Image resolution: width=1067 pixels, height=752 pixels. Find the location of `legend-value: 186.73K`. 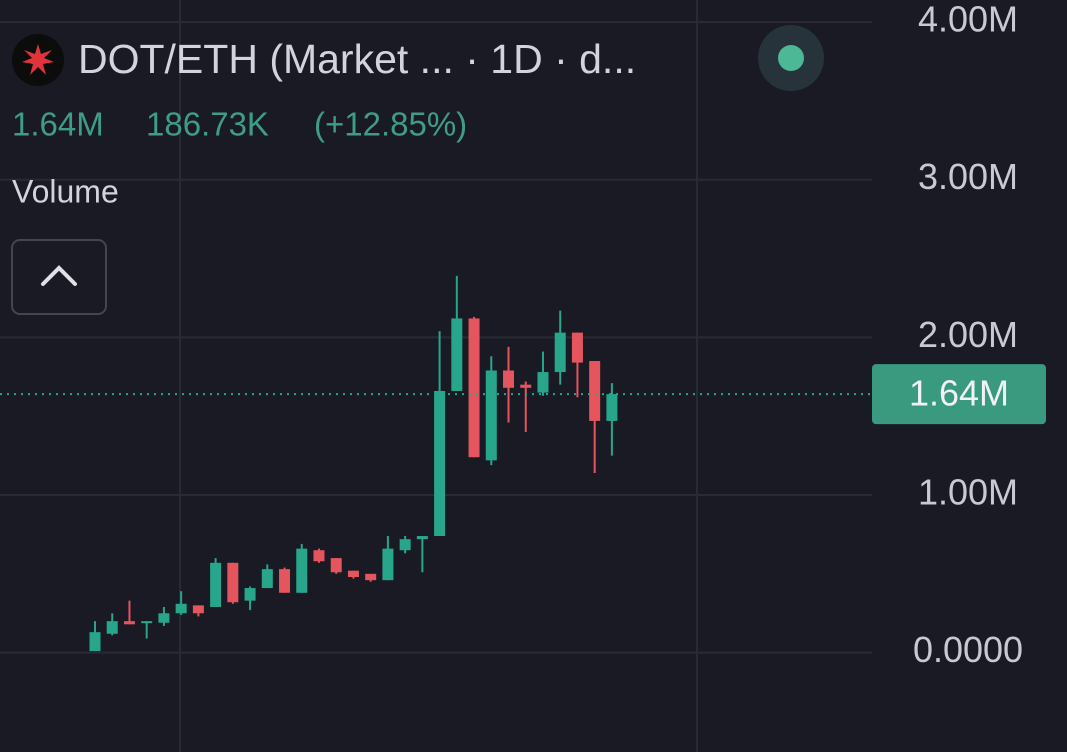

legend-value: 186.73K is located at coordinates (207, 124).